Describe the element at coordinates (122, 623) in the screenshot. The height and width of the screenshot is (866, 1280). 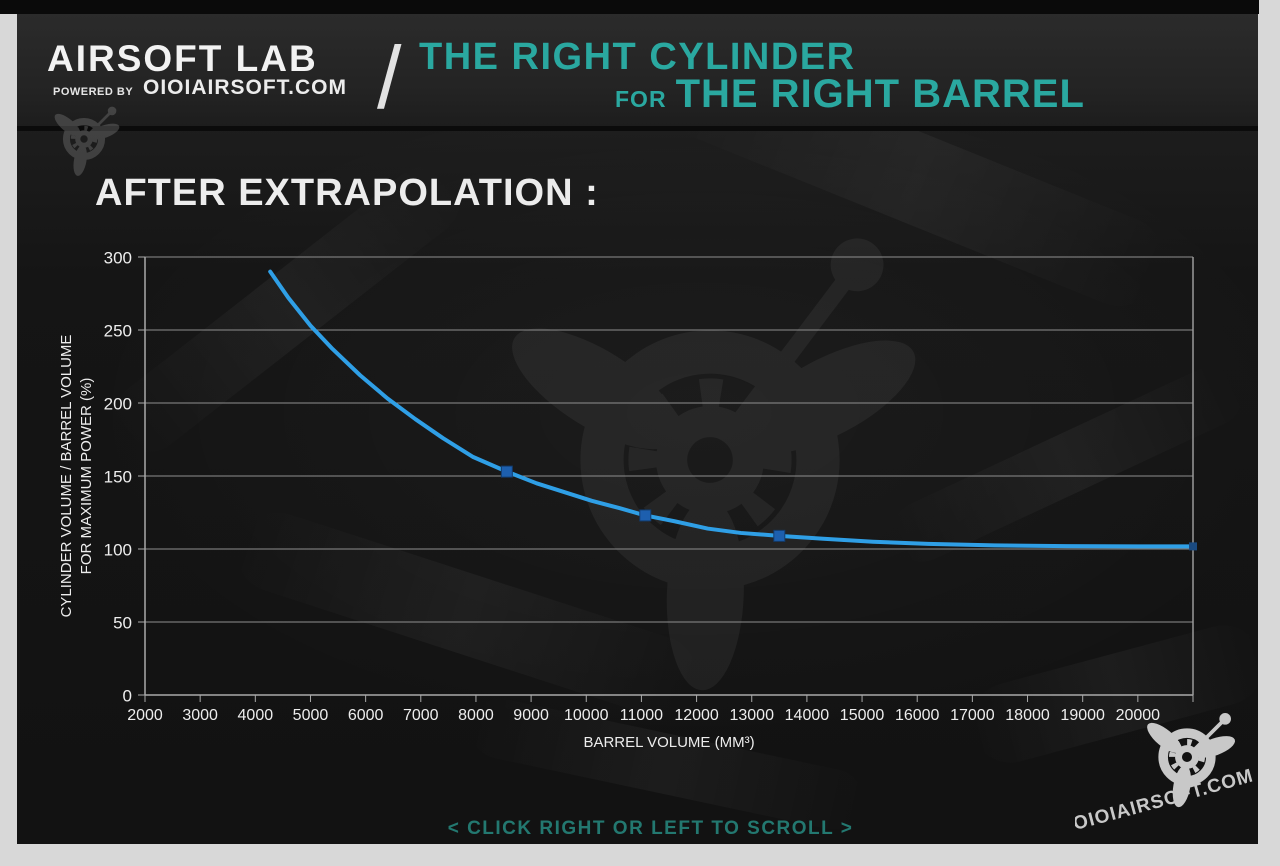
I see `y-tick-label: 50` at that location.